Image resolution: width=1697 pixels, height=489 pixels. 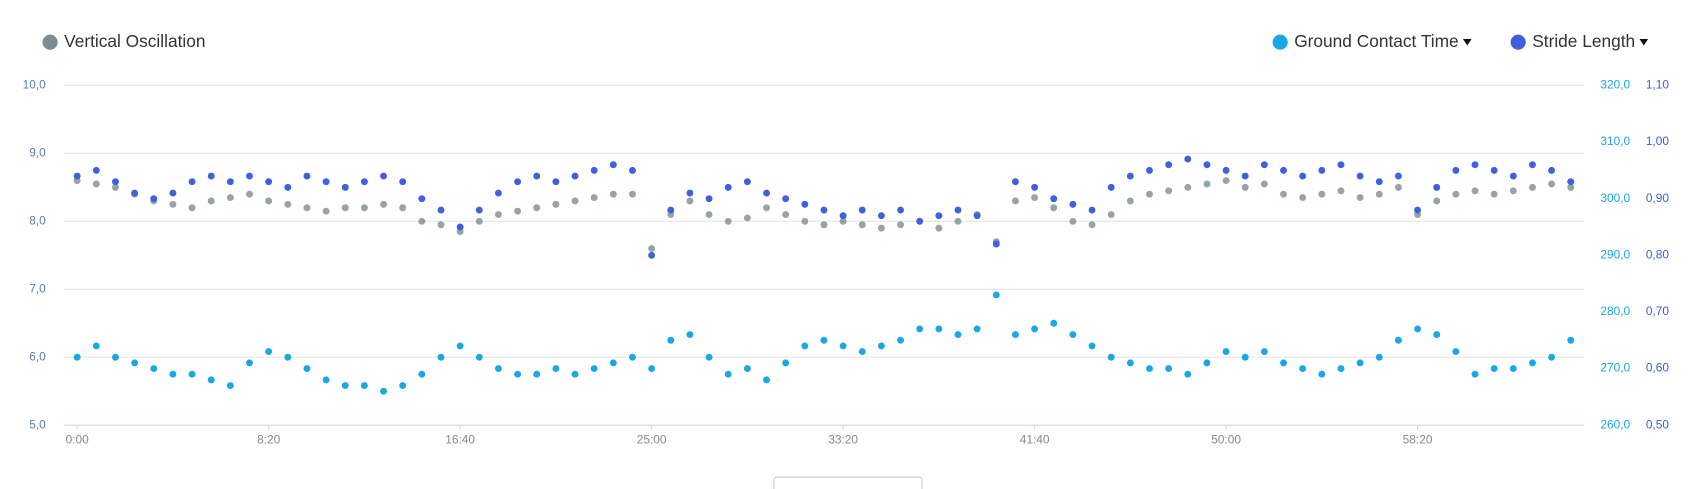 I want to click on legend-label: Vertical Oscillation, so click(x=134, y=41).